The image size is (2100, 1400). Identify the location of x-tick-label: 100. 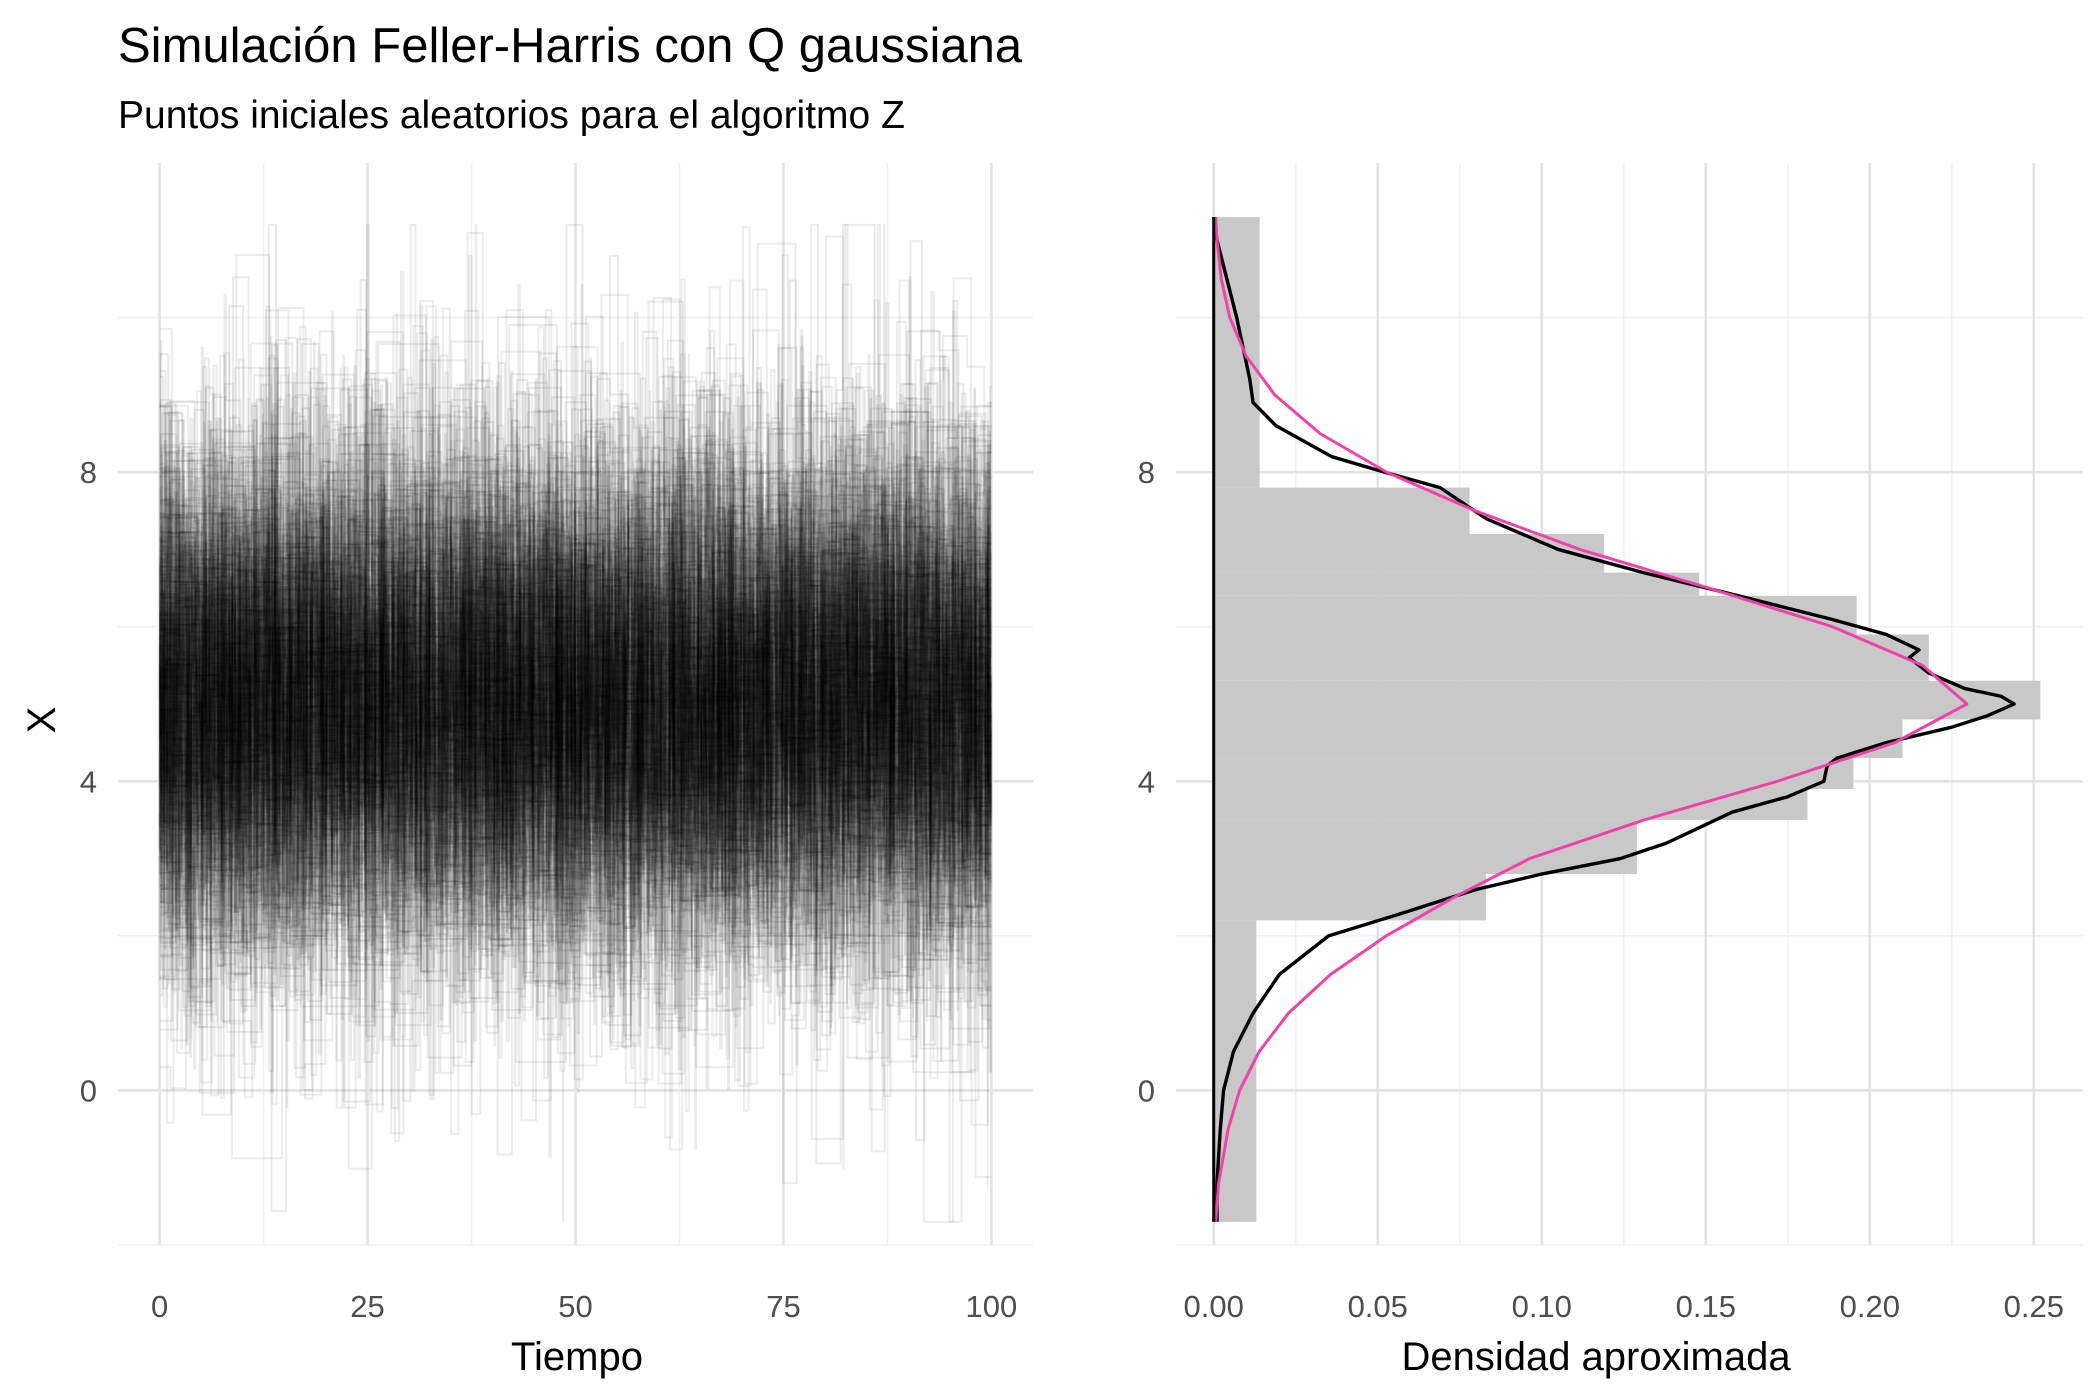
(992, 1306).